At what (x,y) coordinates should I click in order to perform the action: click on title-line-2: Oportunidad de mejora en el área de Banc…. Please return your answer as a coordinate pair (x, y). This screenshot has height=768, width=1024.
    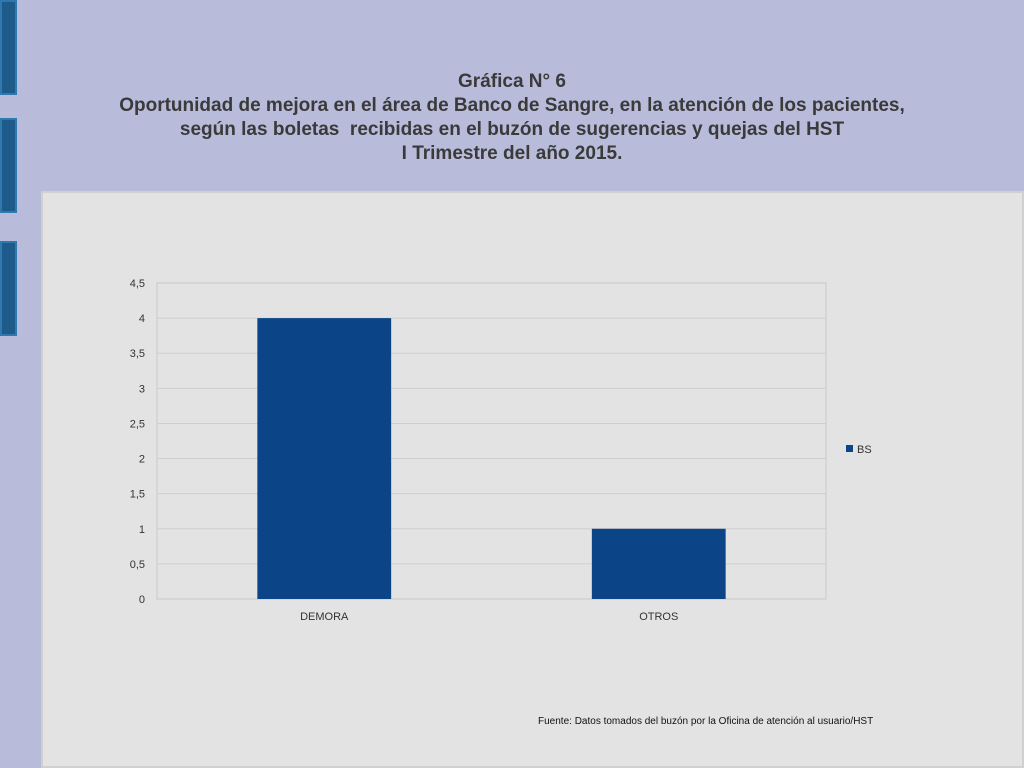
    Looking at the image, I should click on (512, 105).